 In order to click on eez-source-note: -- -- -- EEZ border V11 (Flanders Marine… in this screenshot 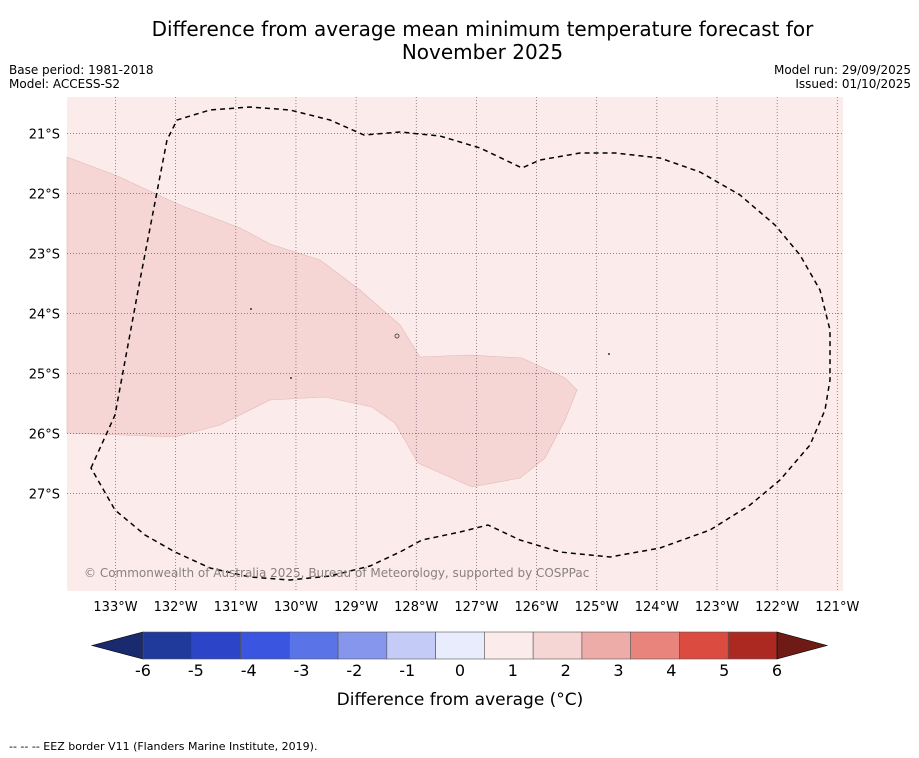, I will do `click(163, 746)`.